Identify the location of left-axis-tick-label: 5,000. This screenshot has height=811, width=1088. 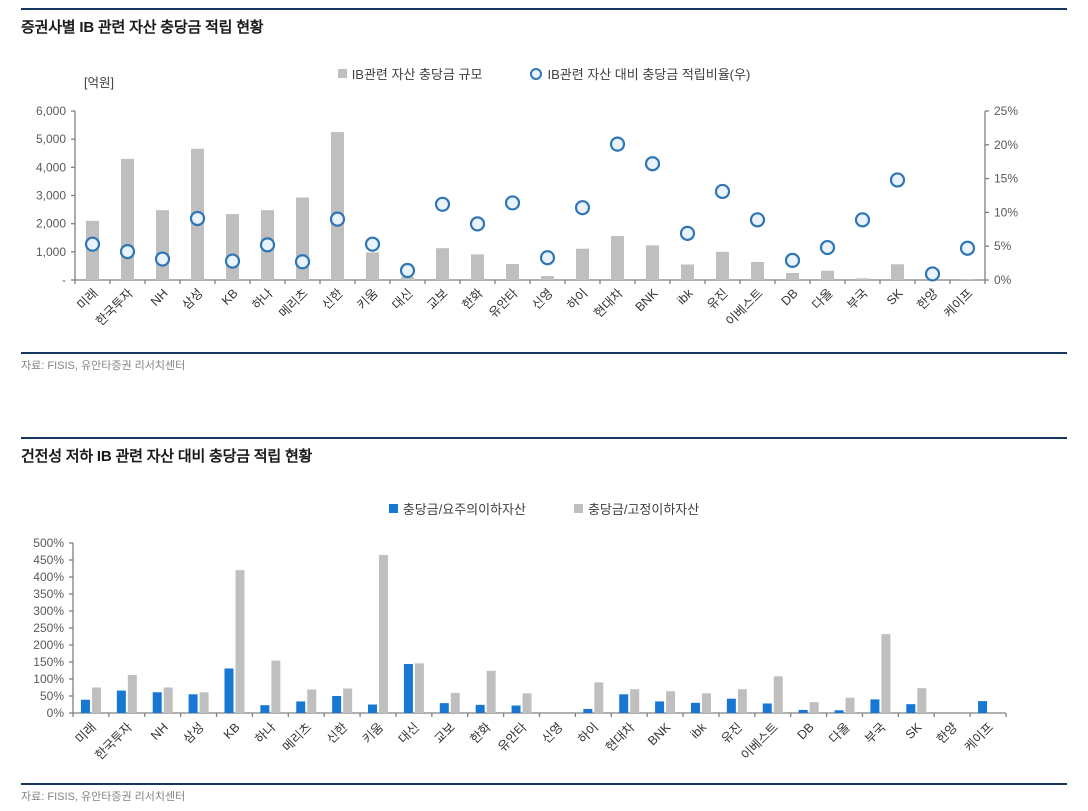
(51, 139).